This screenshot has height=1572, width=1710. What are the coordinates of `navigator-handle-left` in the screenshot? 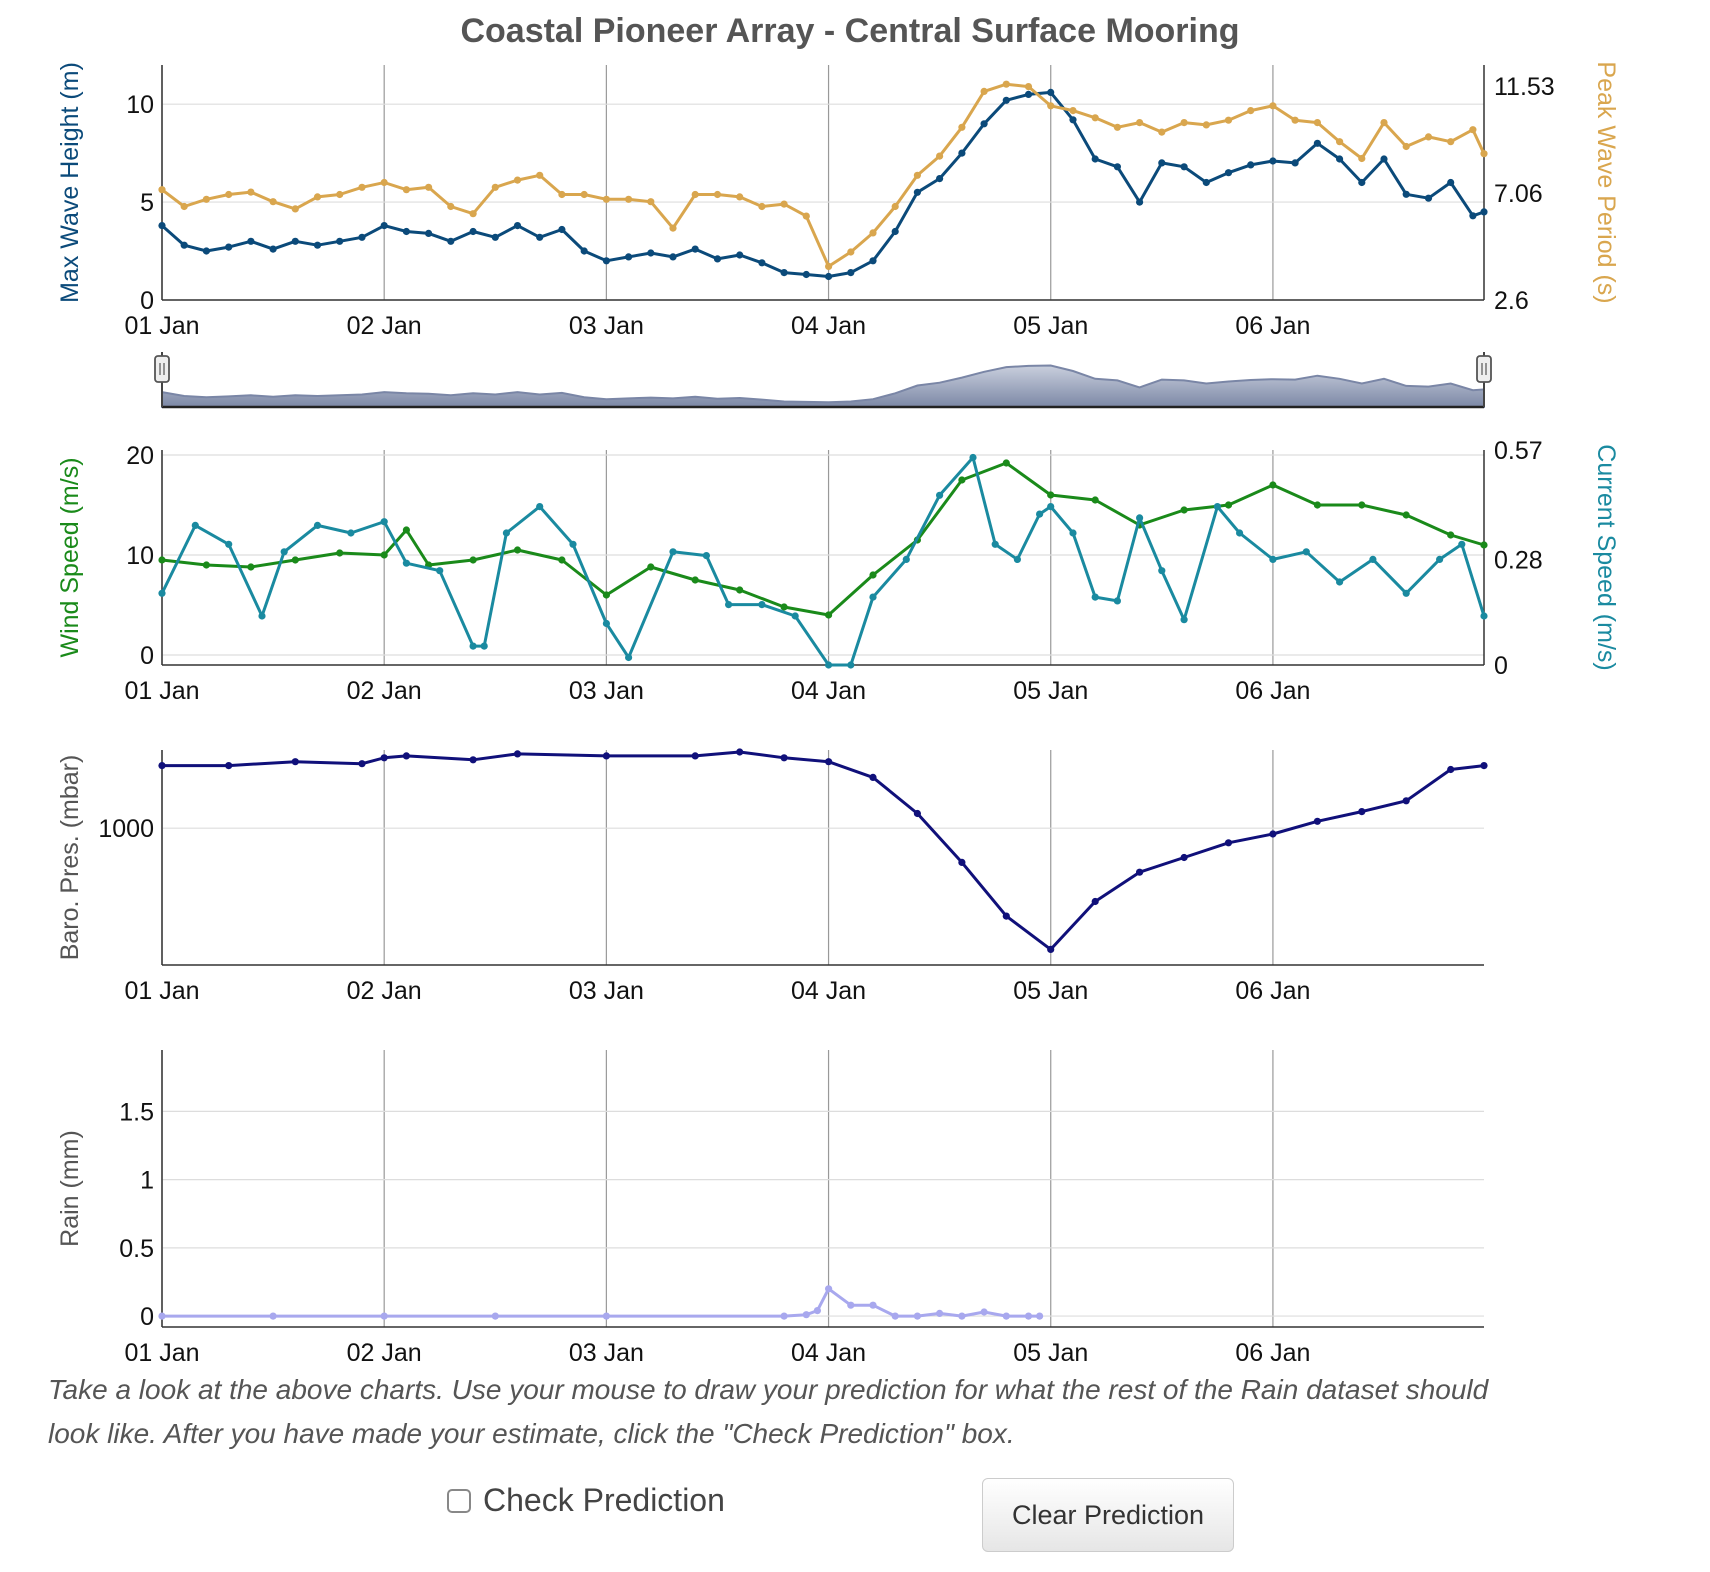 It's located at (162, 379).